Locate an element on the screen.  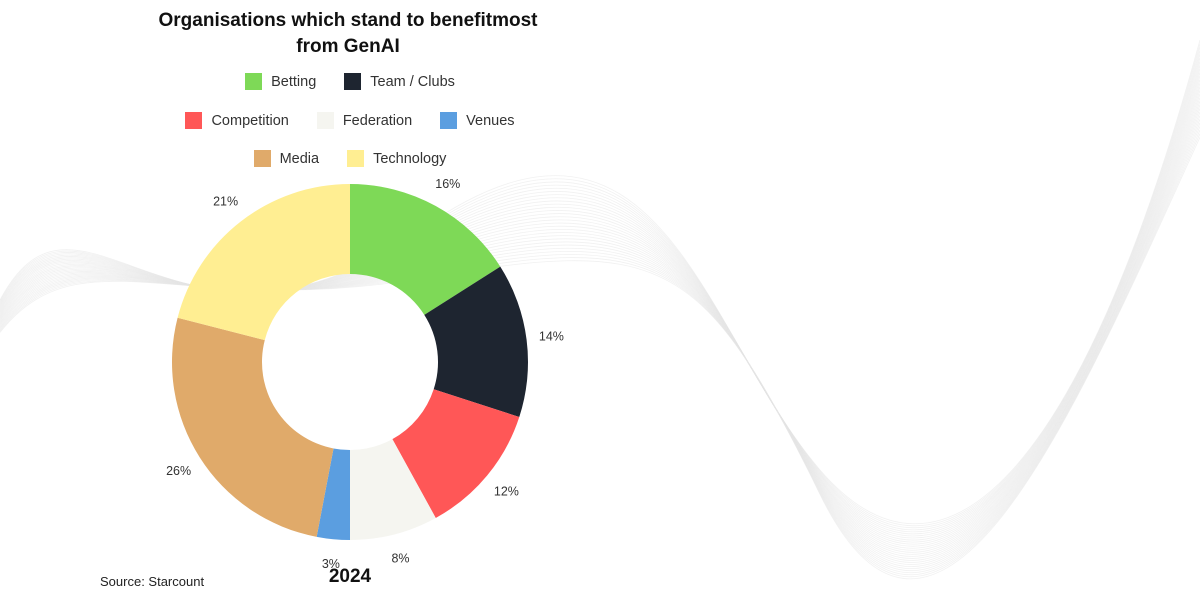
slice-technology is located at coordinates (263, 262).